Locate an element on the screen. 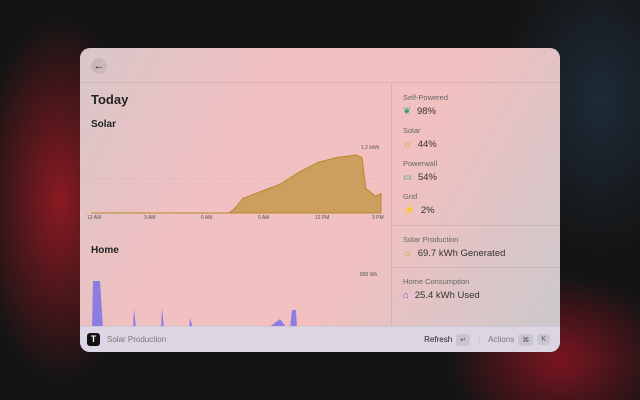  stat-label: Solar is located at coordinates (412, 130).